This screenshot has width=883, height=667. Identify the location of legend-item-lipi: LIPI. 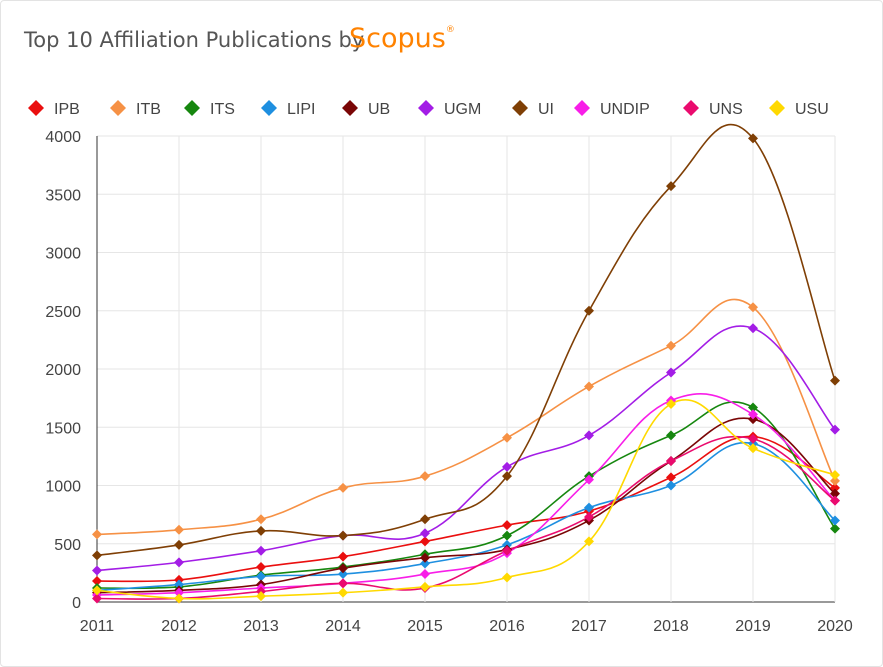
(288, 109).